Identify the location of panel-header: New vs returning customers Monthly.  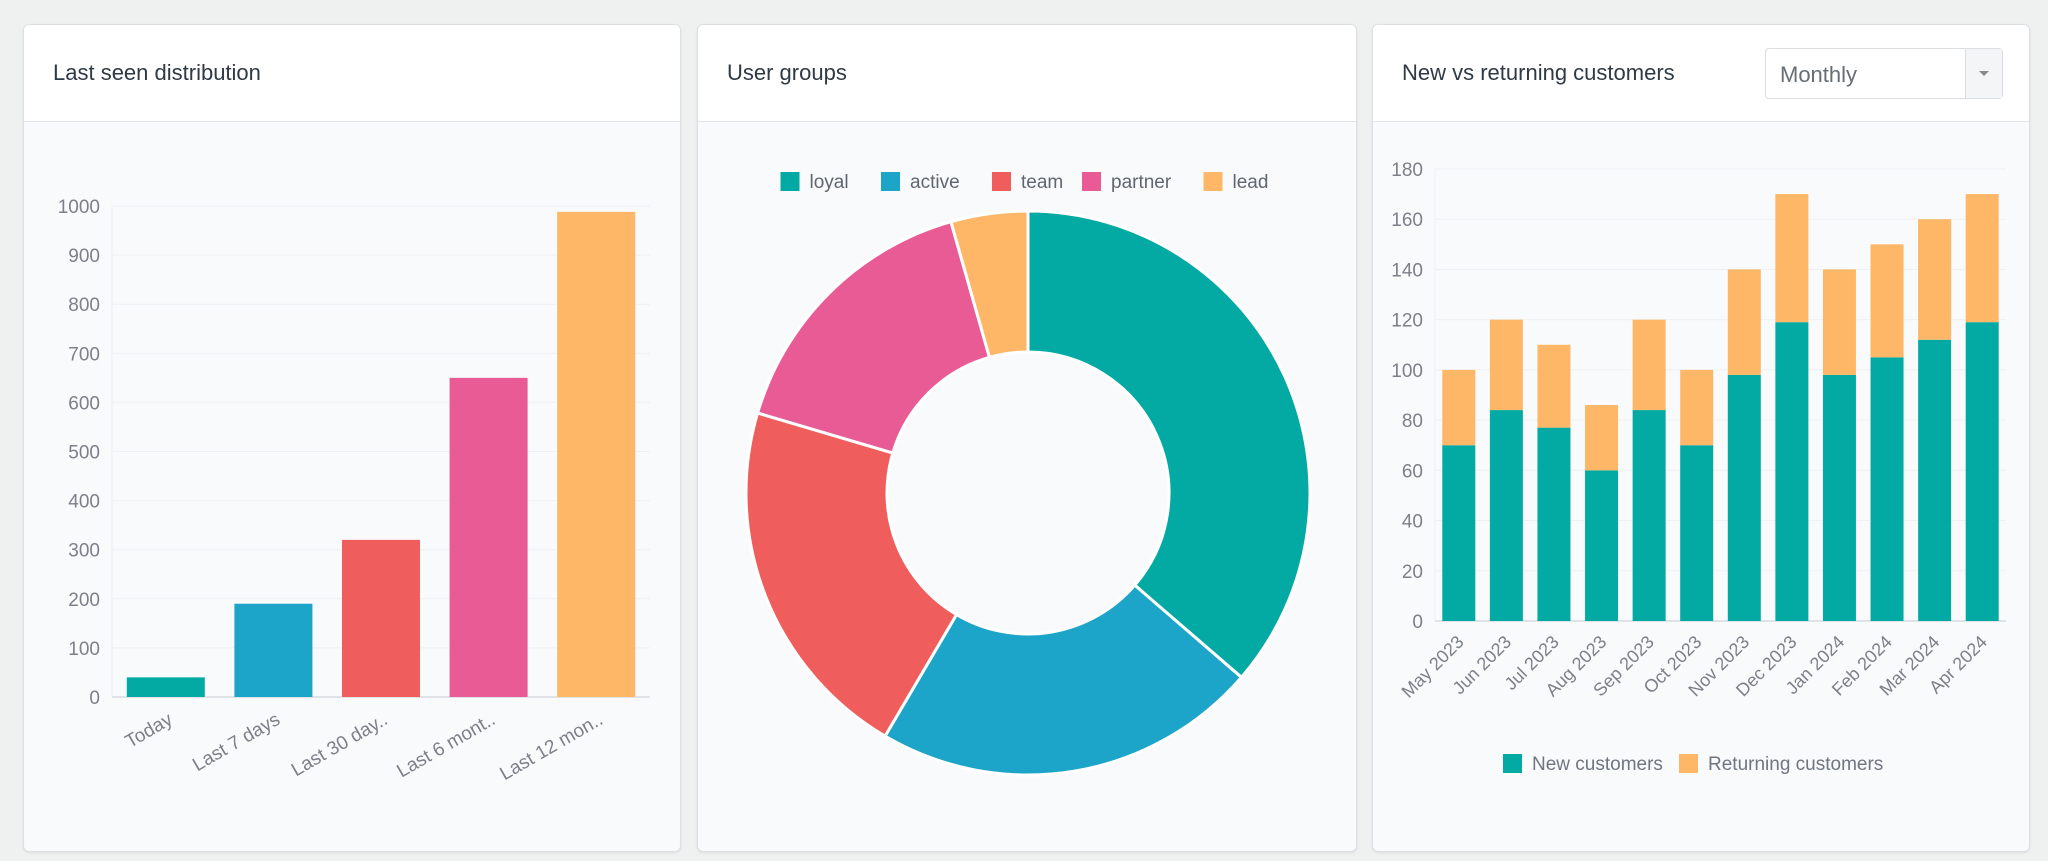
(1701, 73).